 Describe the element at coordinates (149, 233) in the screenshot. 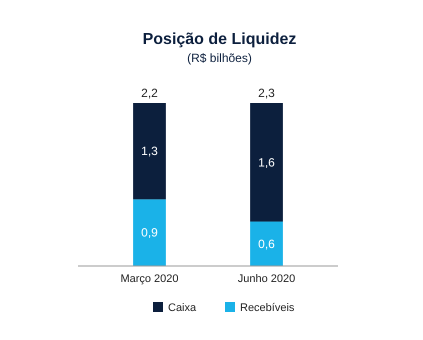

I see `data-label: 0,9` at that location.